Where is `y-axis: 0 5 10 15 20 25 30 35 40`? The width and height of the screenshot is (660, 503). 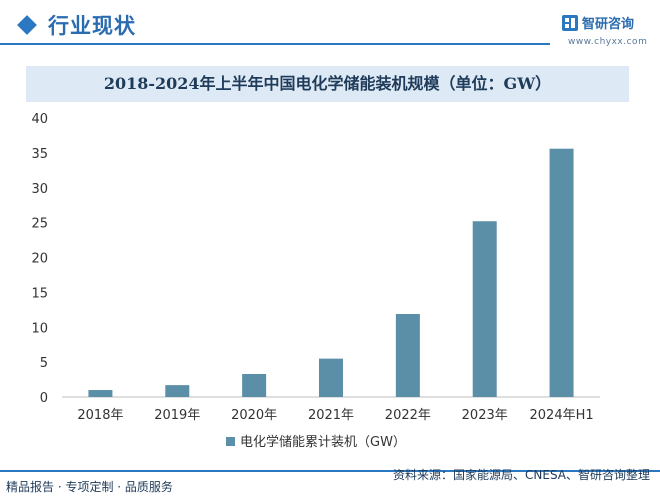 y-axis: 0 5 10 15 20 25 30 35 40 is located at coordinates (39, 259).